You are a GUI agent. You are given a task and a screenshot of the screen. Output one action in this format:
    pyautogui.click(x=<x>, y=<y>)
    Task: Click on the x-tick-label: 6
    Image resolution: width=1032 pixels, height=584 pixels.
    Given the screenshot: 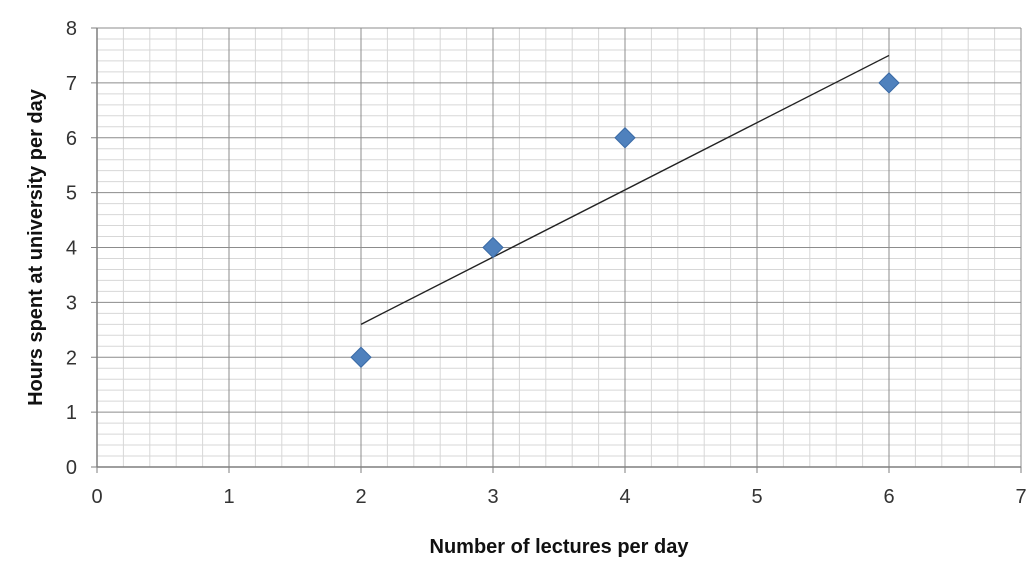 What is the action you would take?
    pyautogui.click(x=888, y=497)
    